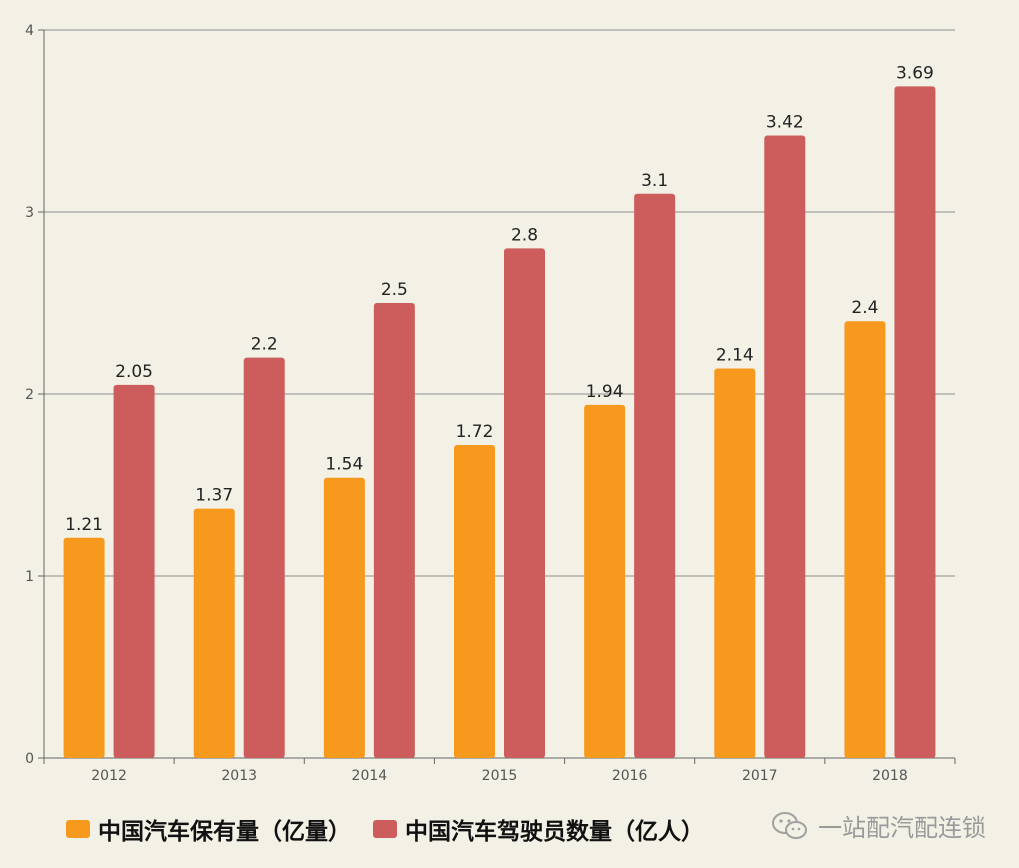 This screenshot has width=1019, height=868. I want to click on bar-data-label: 2.2, so click(264, 345).